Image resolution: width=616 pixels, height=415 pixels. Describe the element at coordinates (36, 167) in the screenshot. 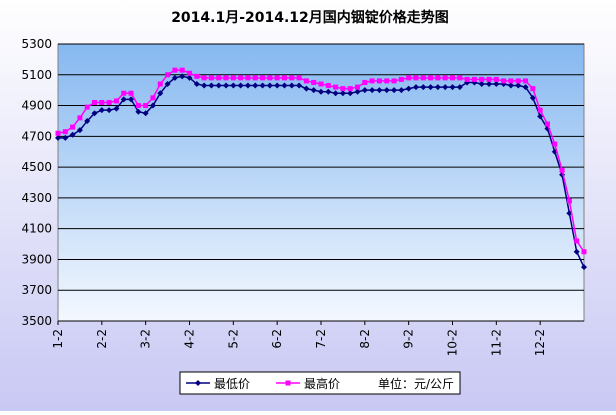

I see `y-tick-label: 4500` at that location.